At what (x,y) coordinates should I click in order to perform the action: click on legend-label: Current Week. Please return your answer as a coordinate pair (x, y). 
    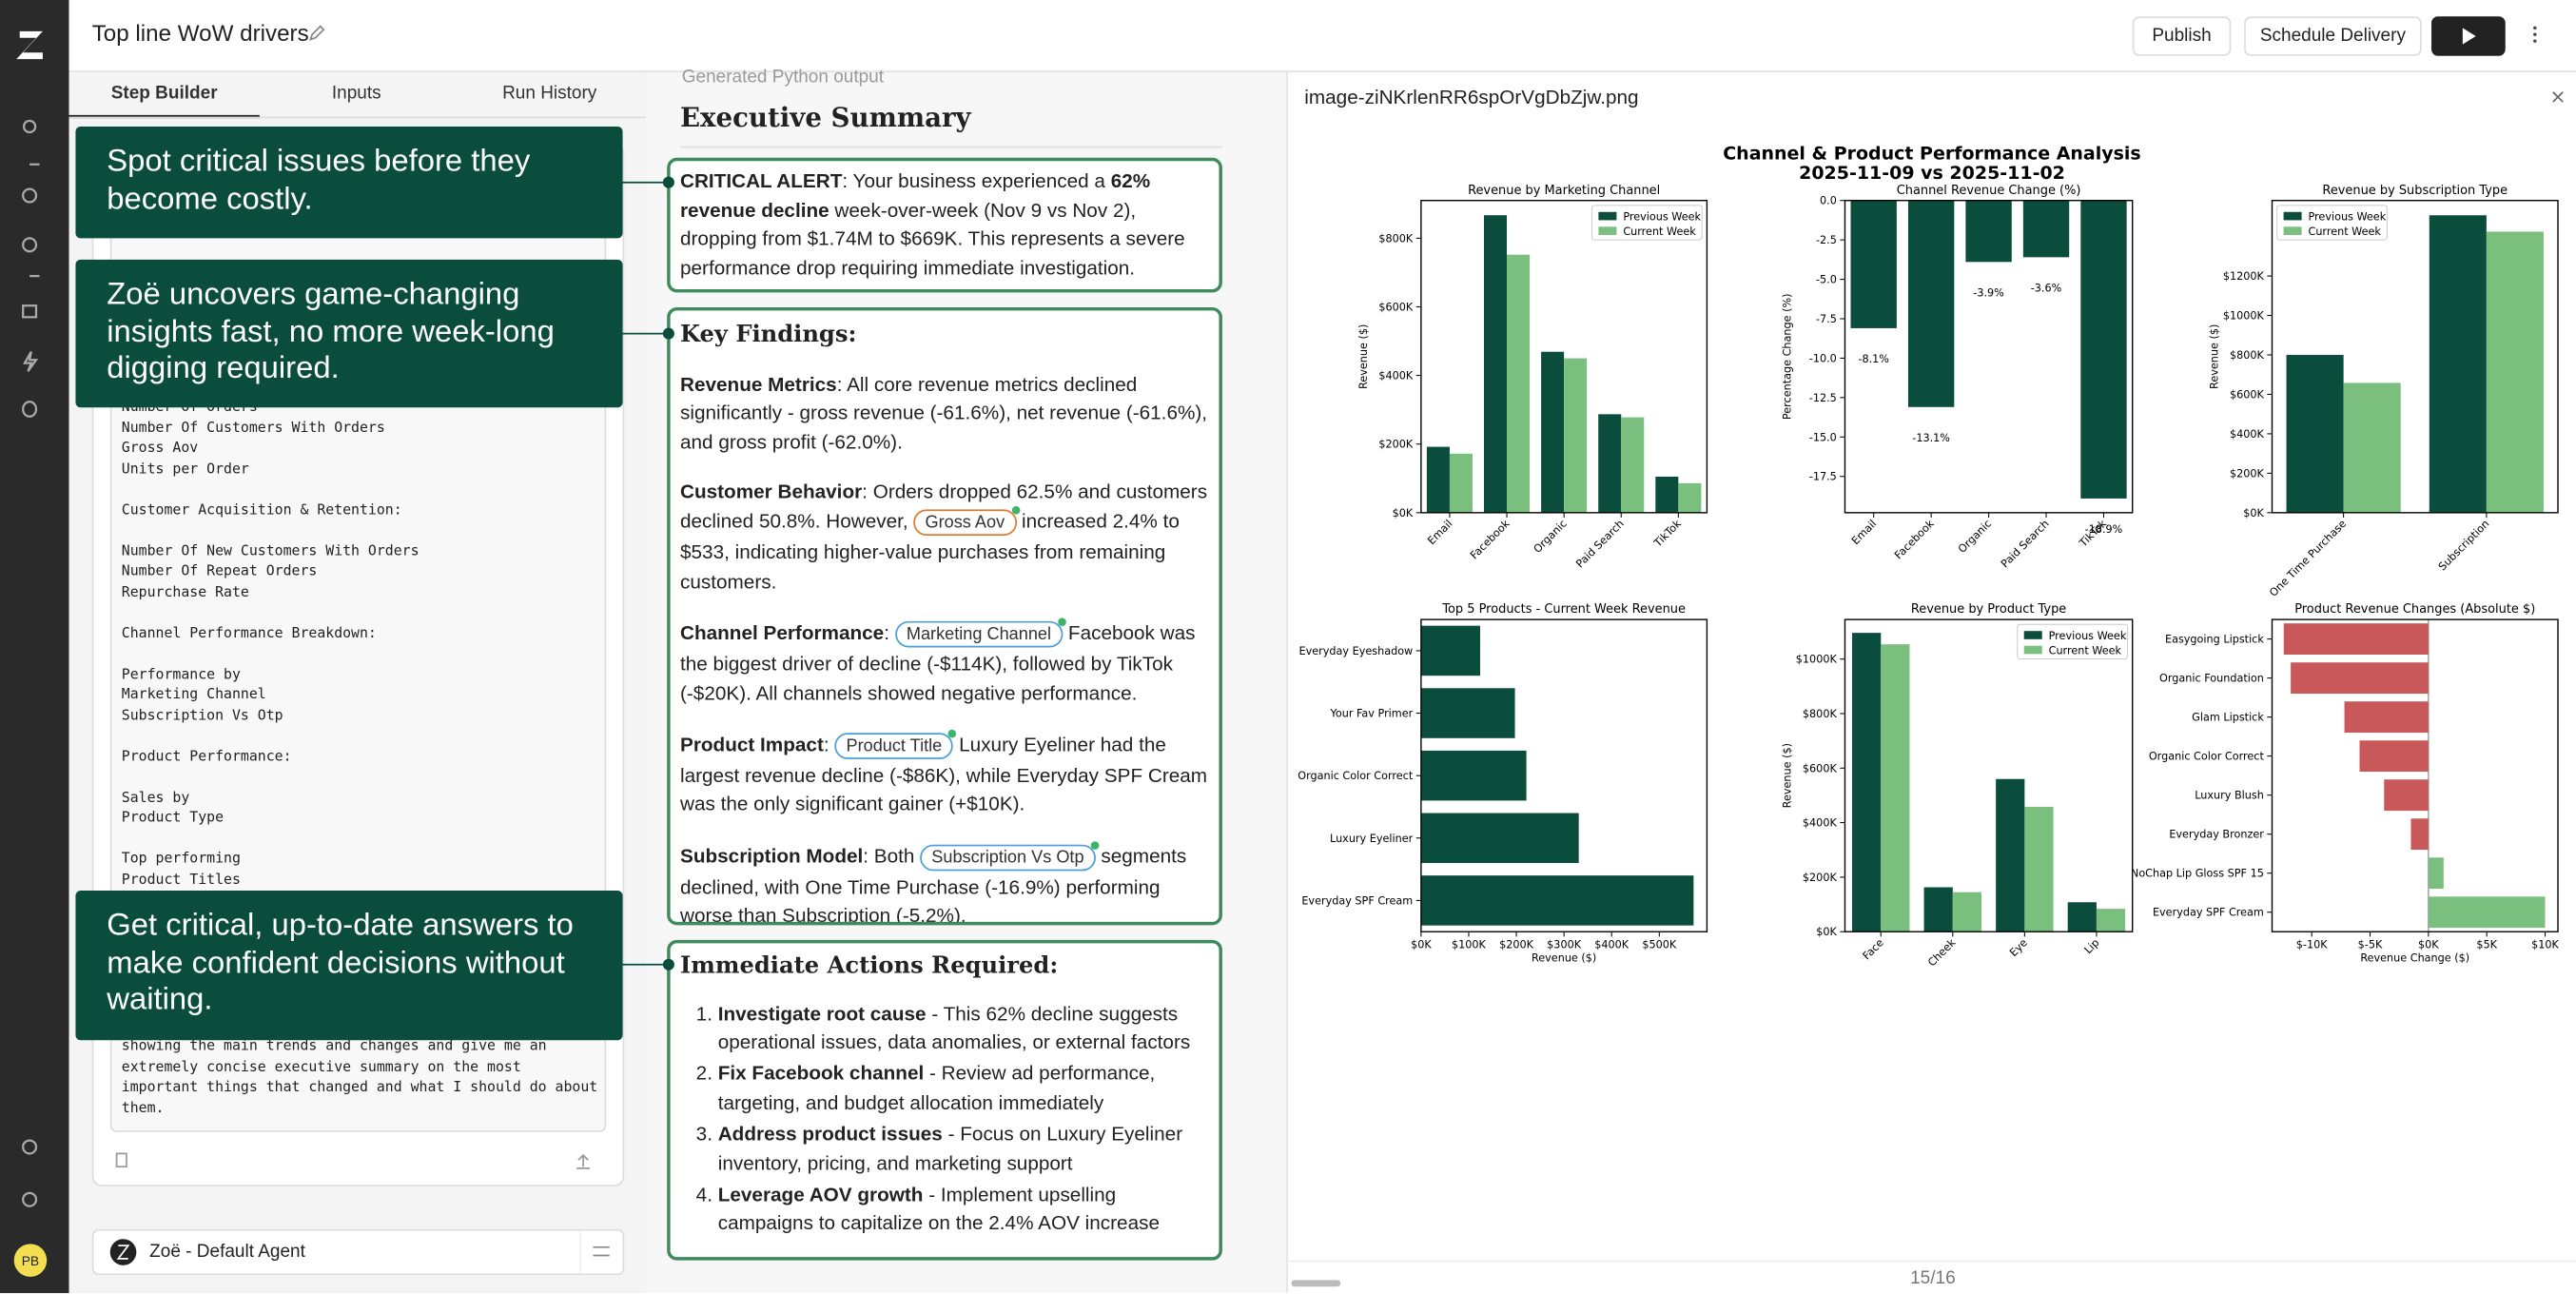
    Looking at the image, I should click on (2086, 650).